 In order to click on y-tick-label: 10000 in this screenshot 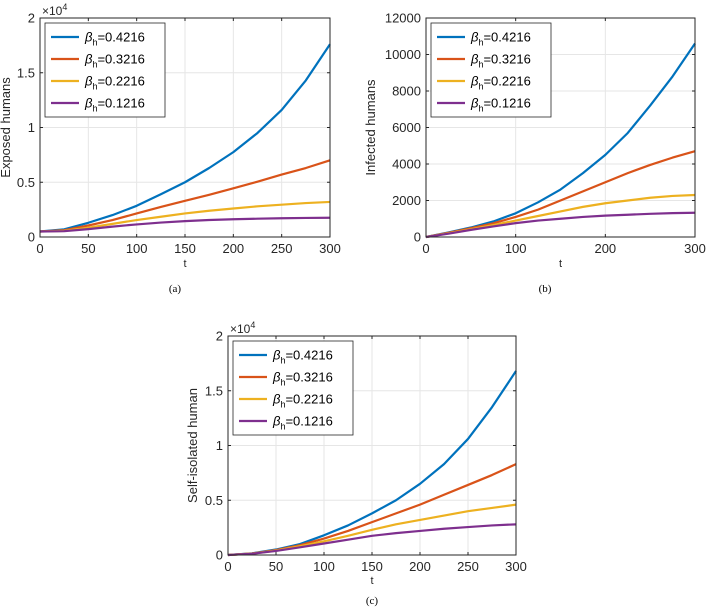, I will do `click(403, 54)`.